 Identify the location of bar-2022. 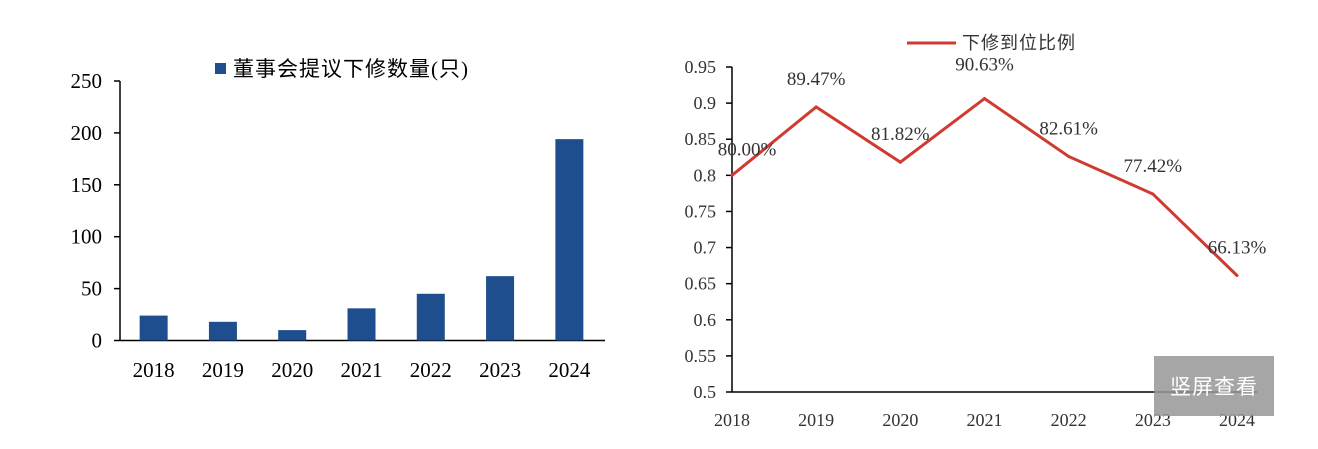
(430, 317).